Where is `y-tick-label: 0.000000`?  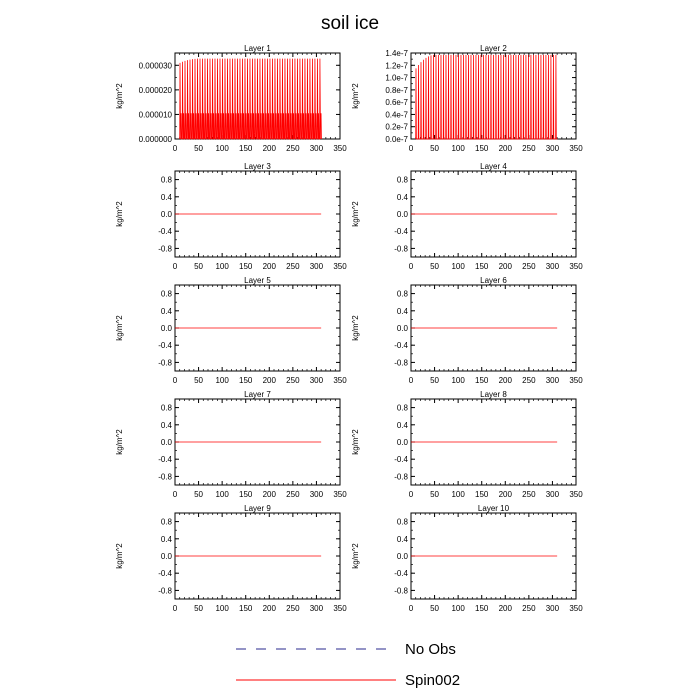 y-tick-label: 0.000000 is located at coordinates (156, 139).